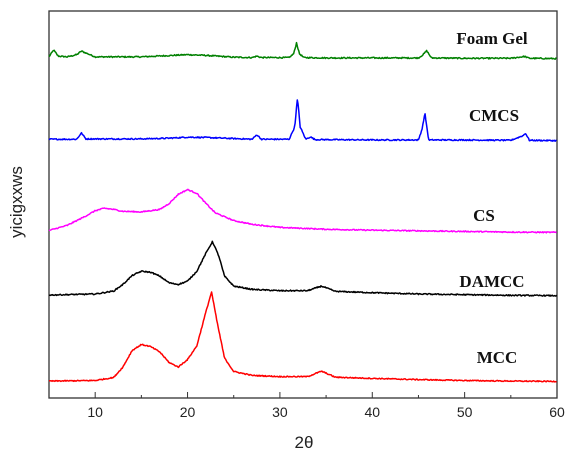 This screenshot has width=568, height=456. I want to click on series-line-foam-gel, so click(302, 50).